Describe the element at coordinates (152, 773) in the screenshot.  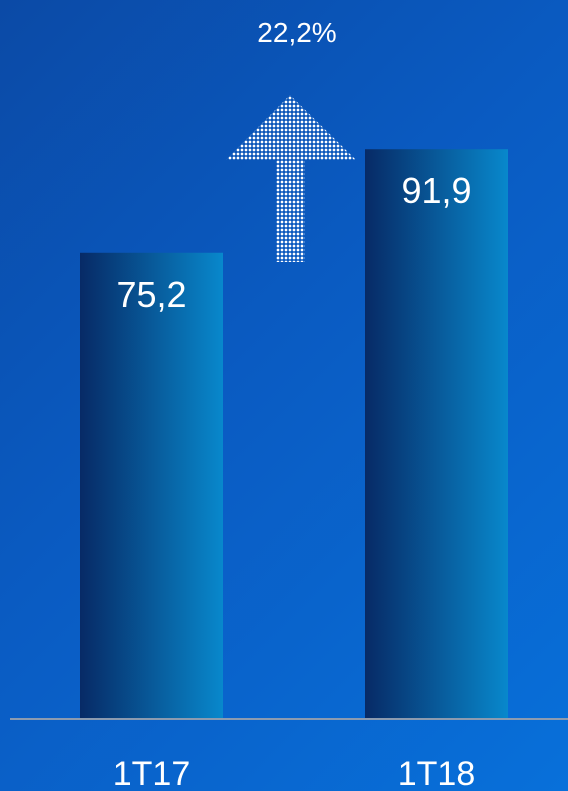
I see `category-label-1T17: 1T17` at that location.